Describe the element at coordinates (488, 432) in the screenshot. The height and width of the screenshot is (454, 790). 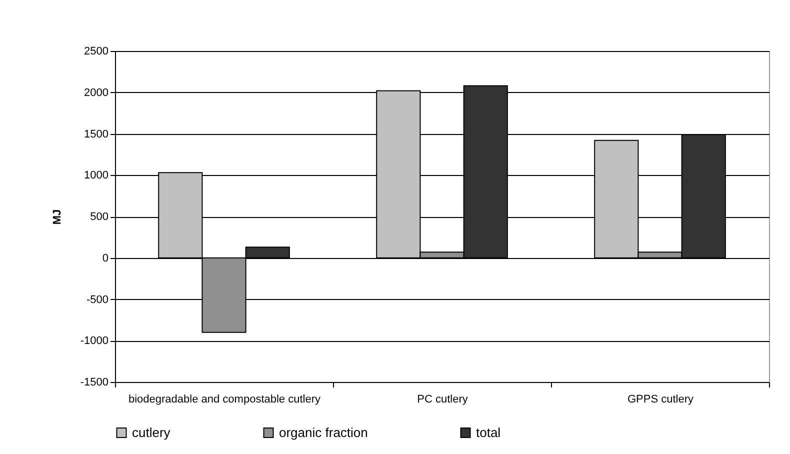
I see `legend-label: total` at that location.